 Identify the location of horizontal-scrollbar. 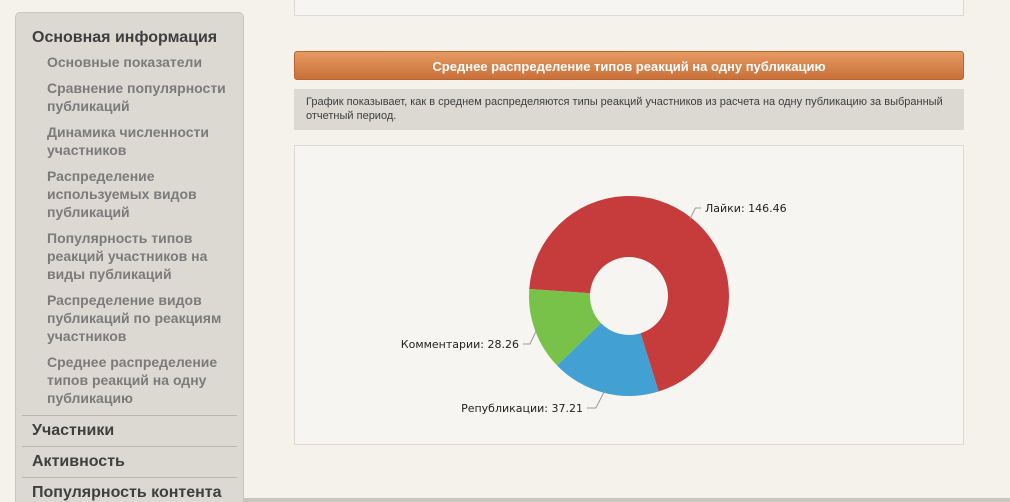
(627, 500).